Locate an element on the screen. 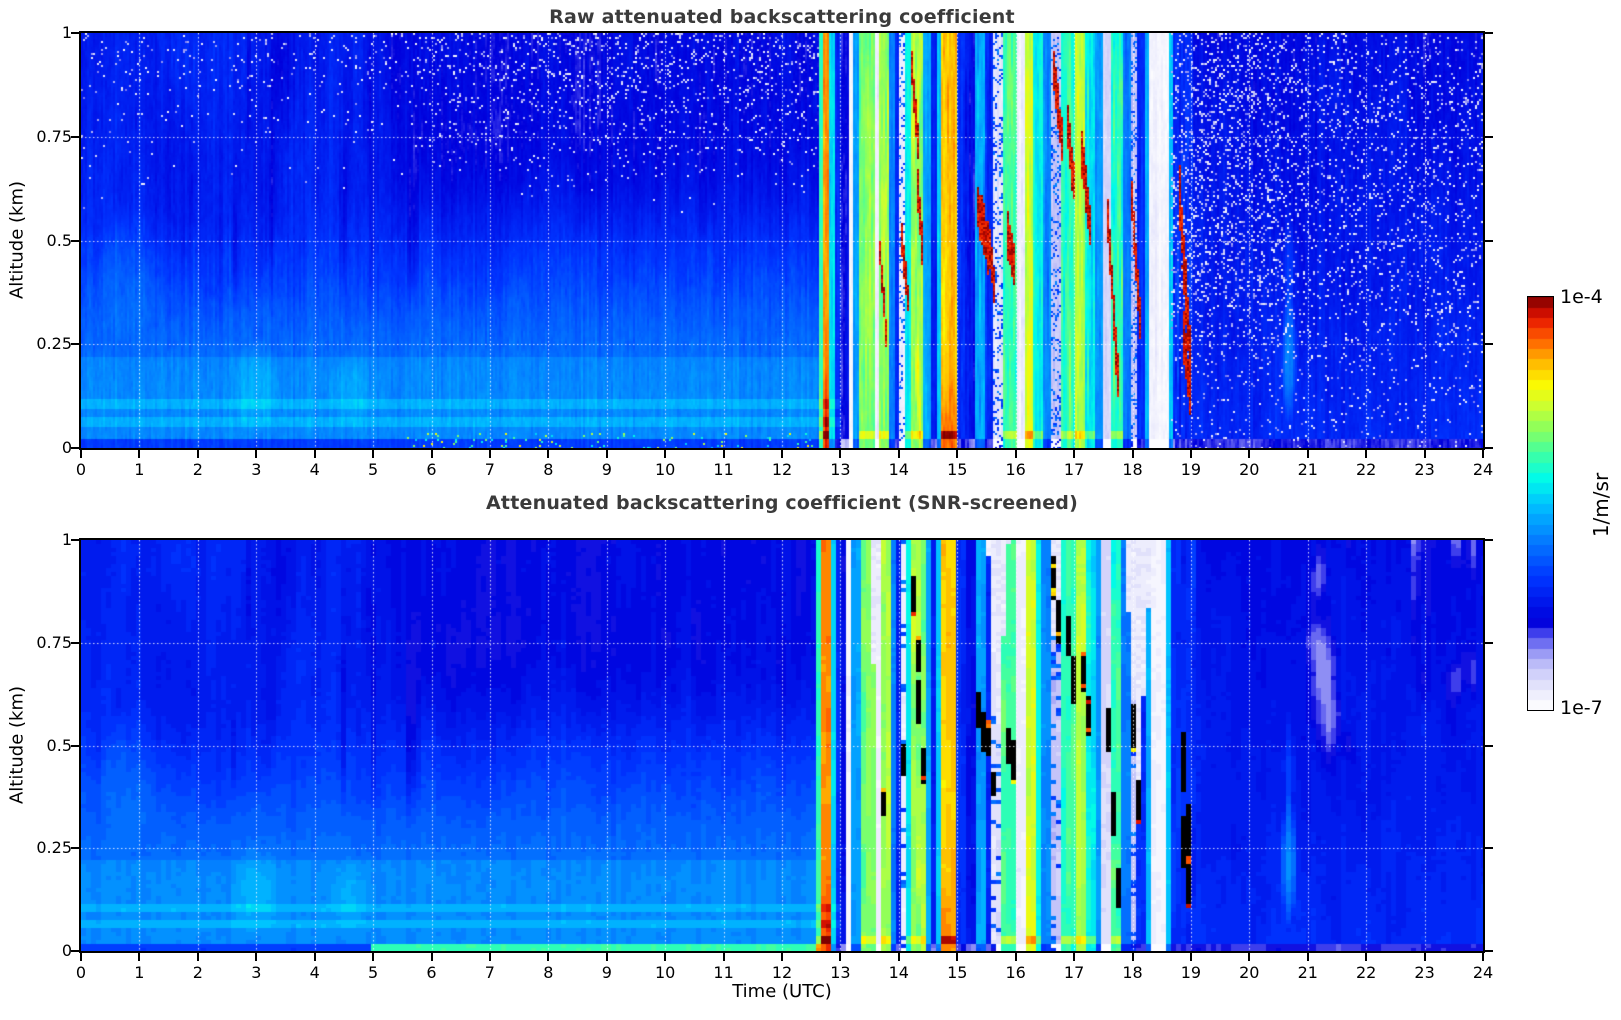 The height and width of the screenshot is (1020, 1621). x-tick-label-raw: 23 is located at coordinates (1424, 469).